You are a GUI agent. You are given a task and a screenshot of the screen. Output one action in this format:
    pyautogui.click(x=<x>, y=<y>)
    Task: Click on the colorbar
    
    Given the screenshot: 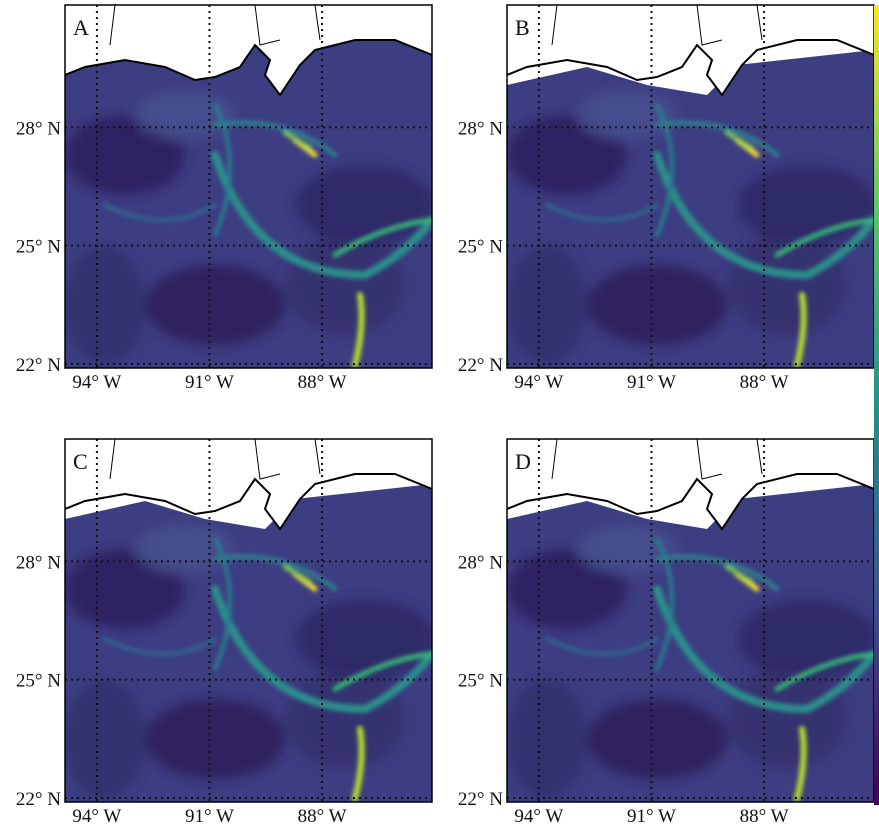 What is the action you would take?
    pyautogui.click(x=876, y=405)
    